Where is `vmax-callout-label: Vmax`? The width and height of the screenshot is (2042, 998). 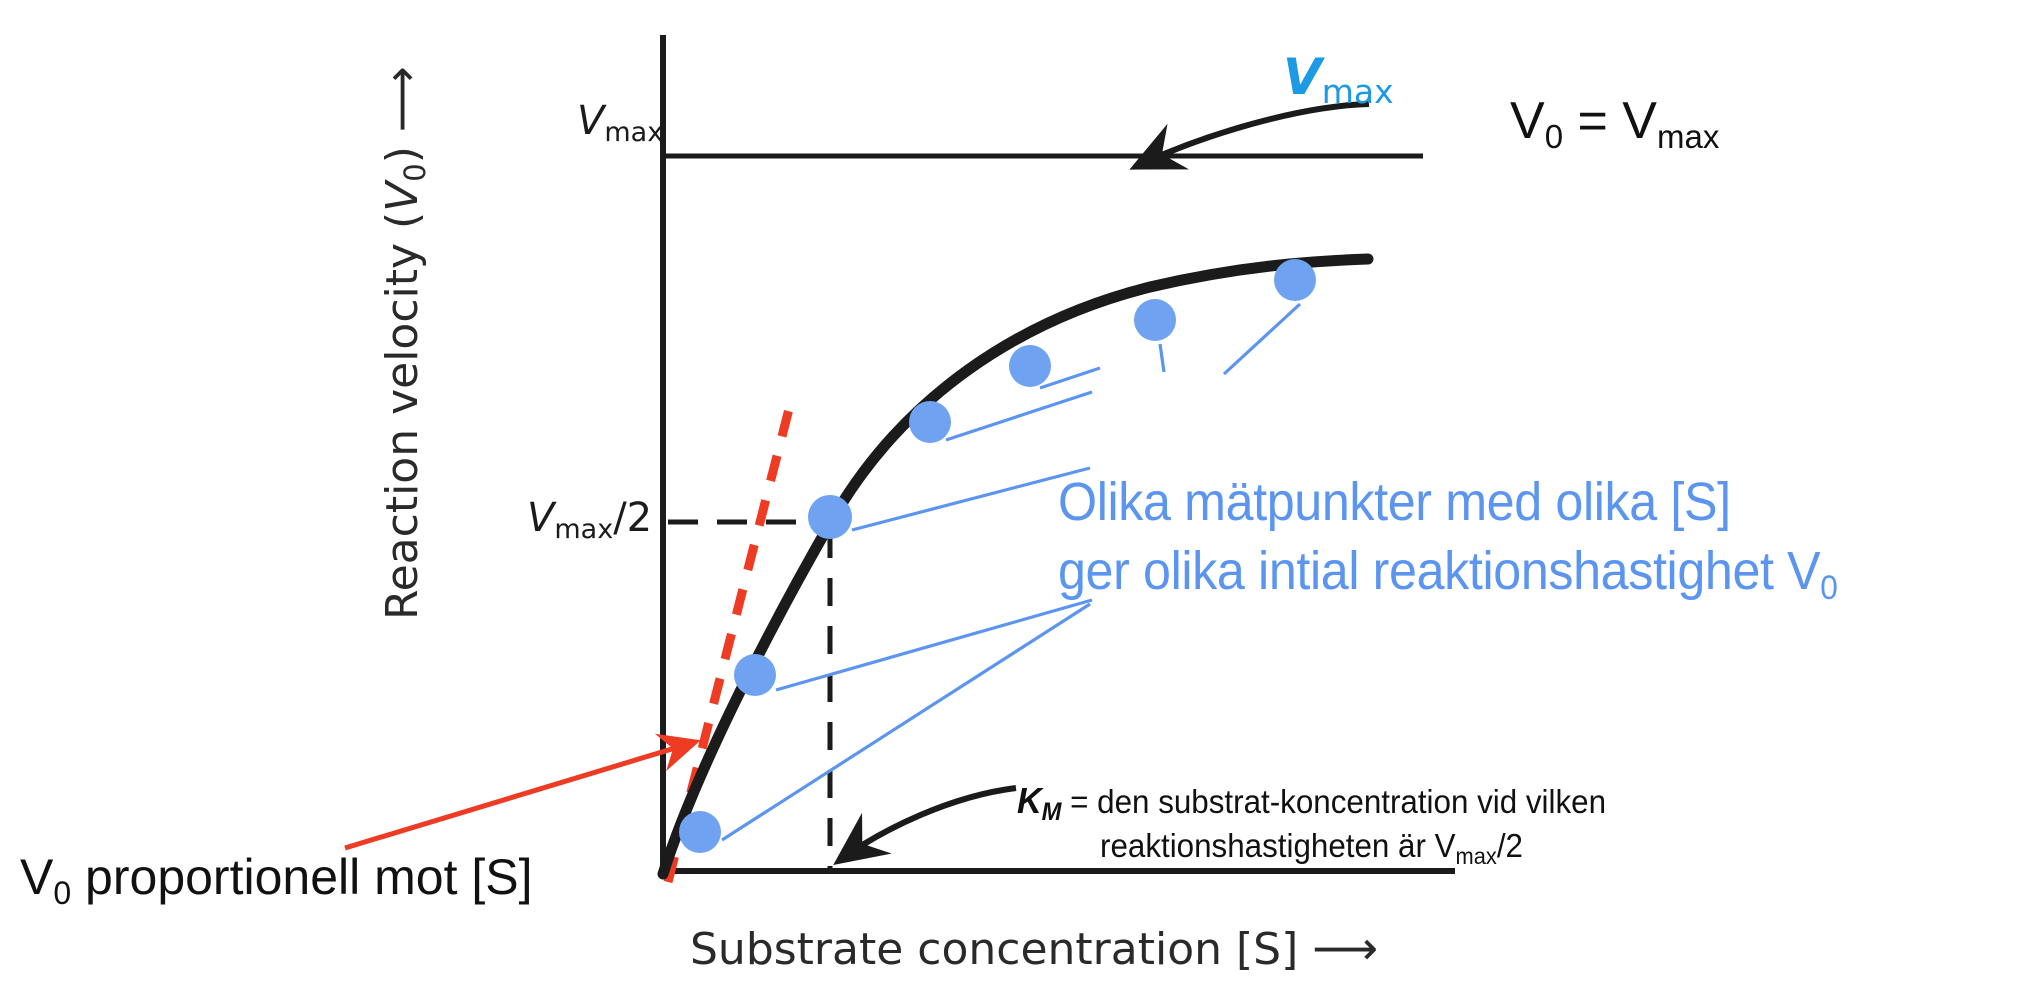 vmax-callout-label: Vmax is located at coordinates (1338, 80).